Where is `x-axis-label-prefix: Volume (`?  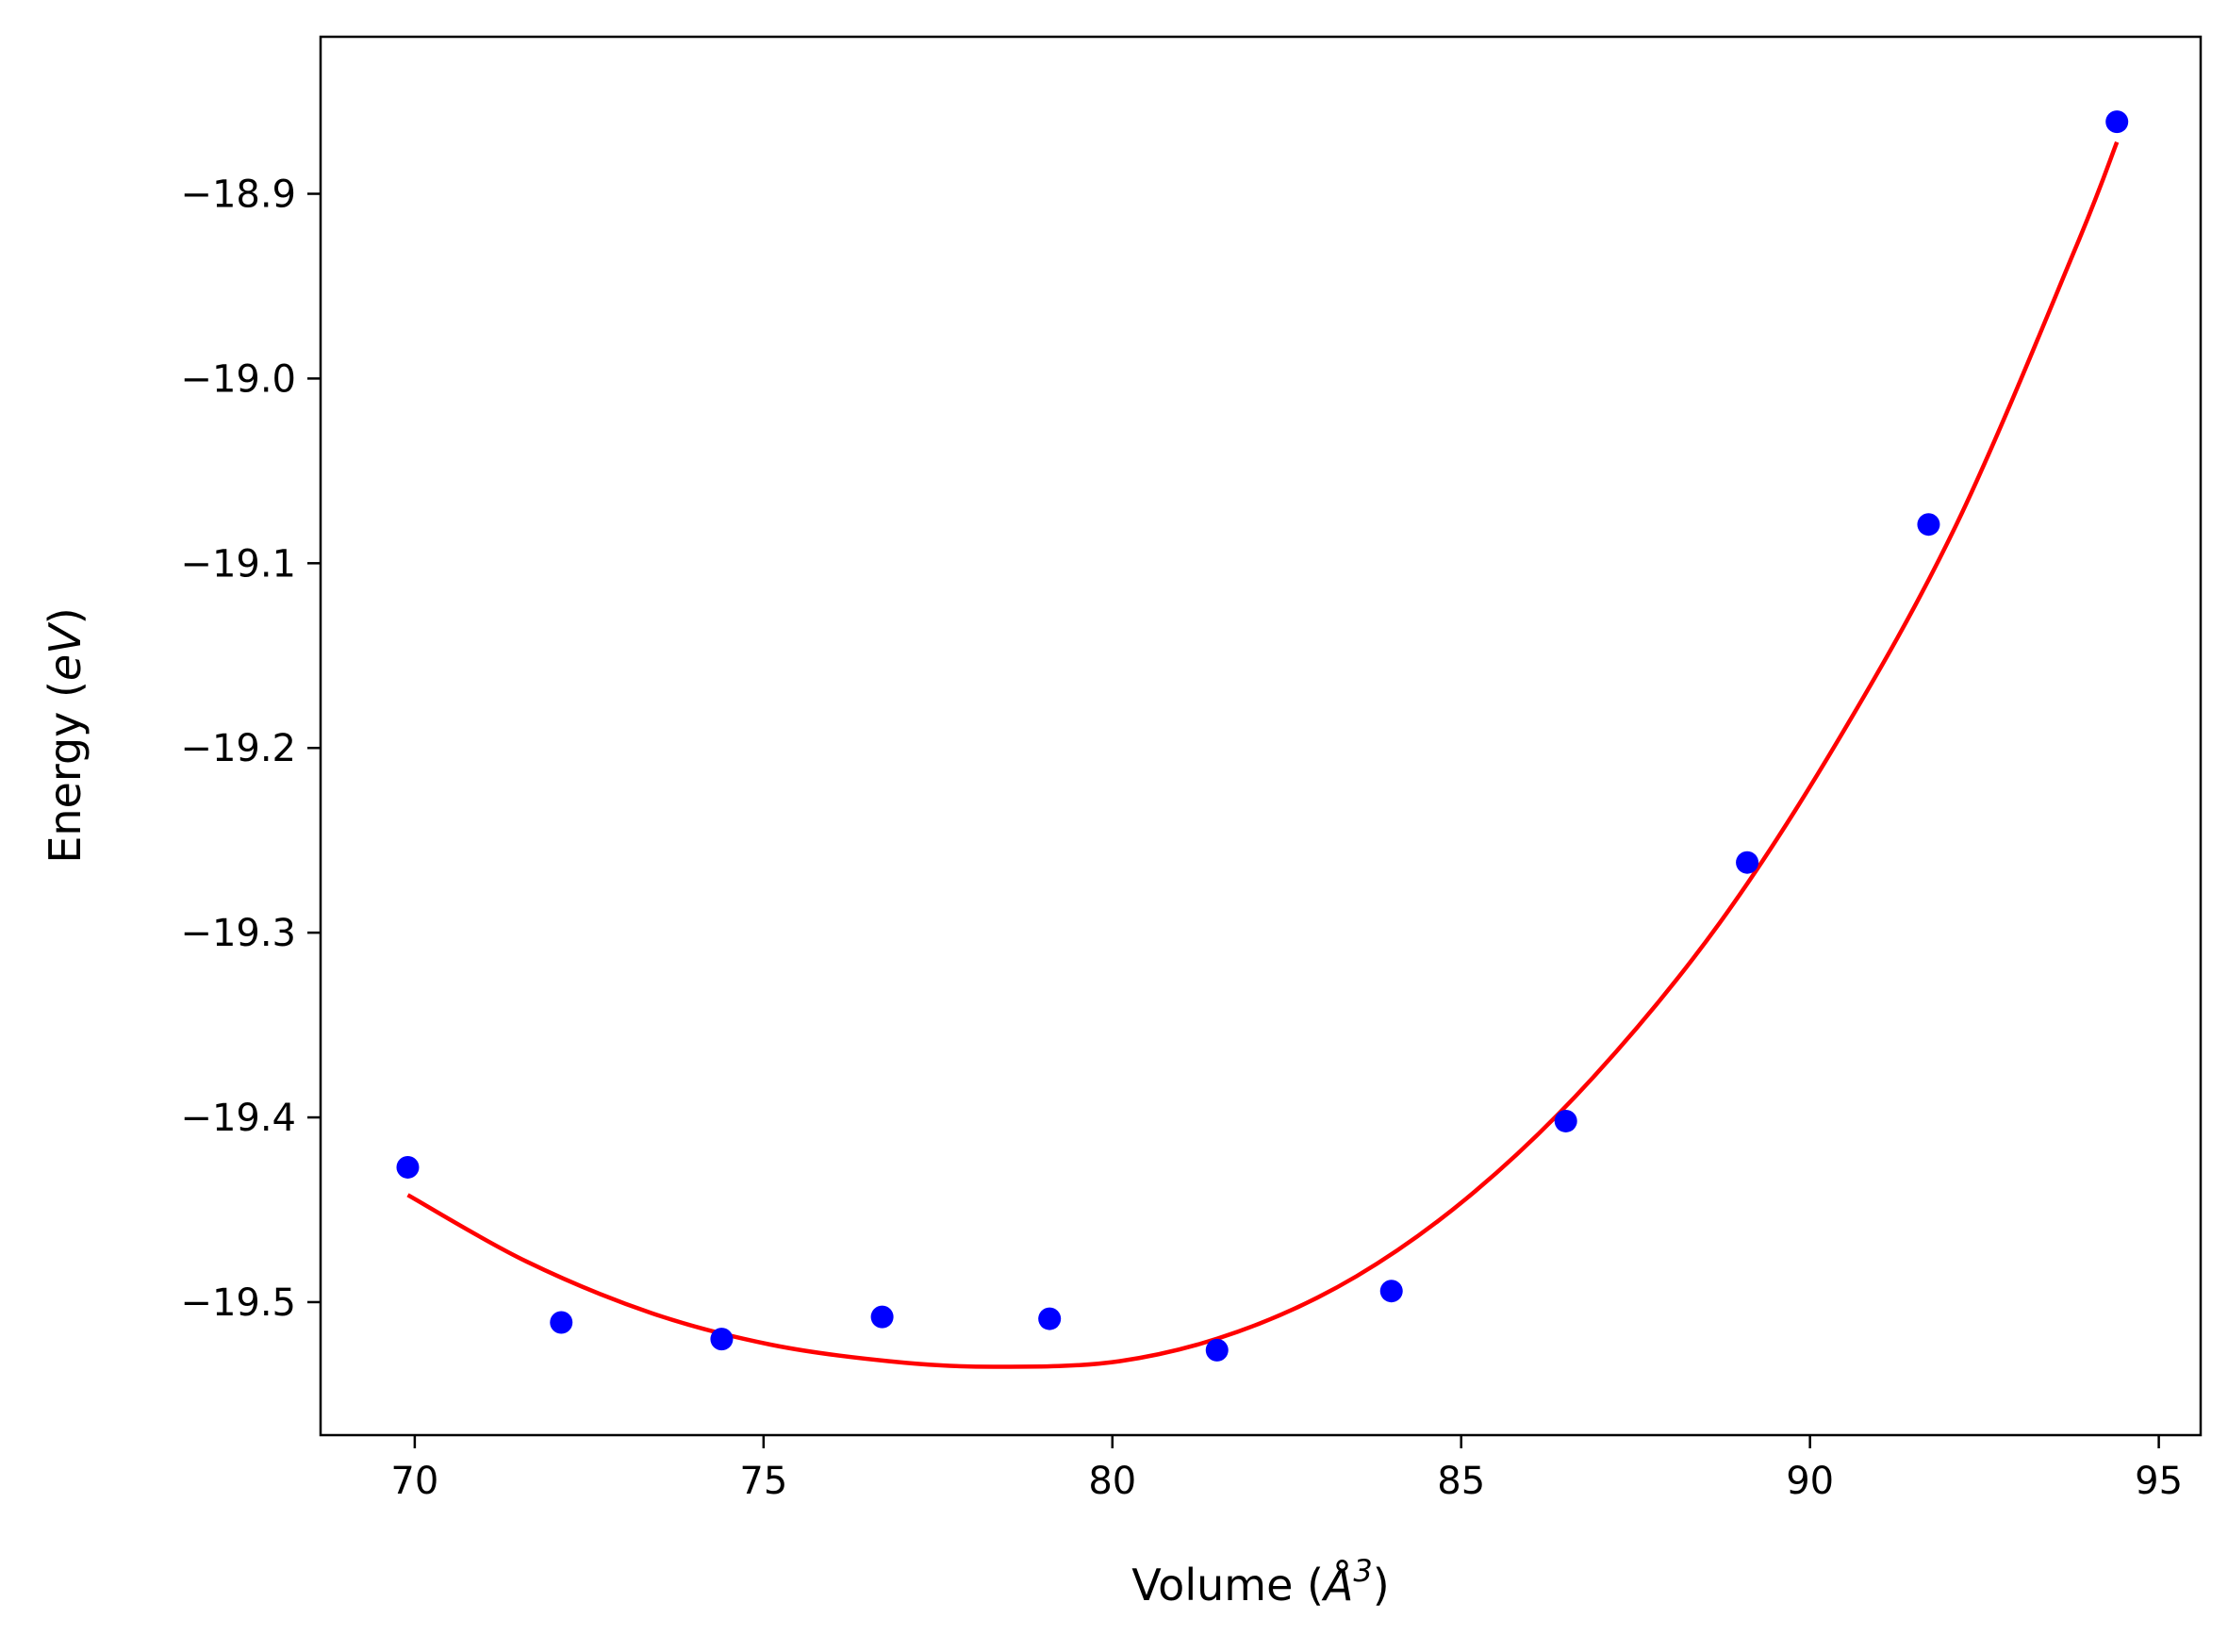 x-axis-label-prefix: Volume ( is located at coordinates (1227, 1585).